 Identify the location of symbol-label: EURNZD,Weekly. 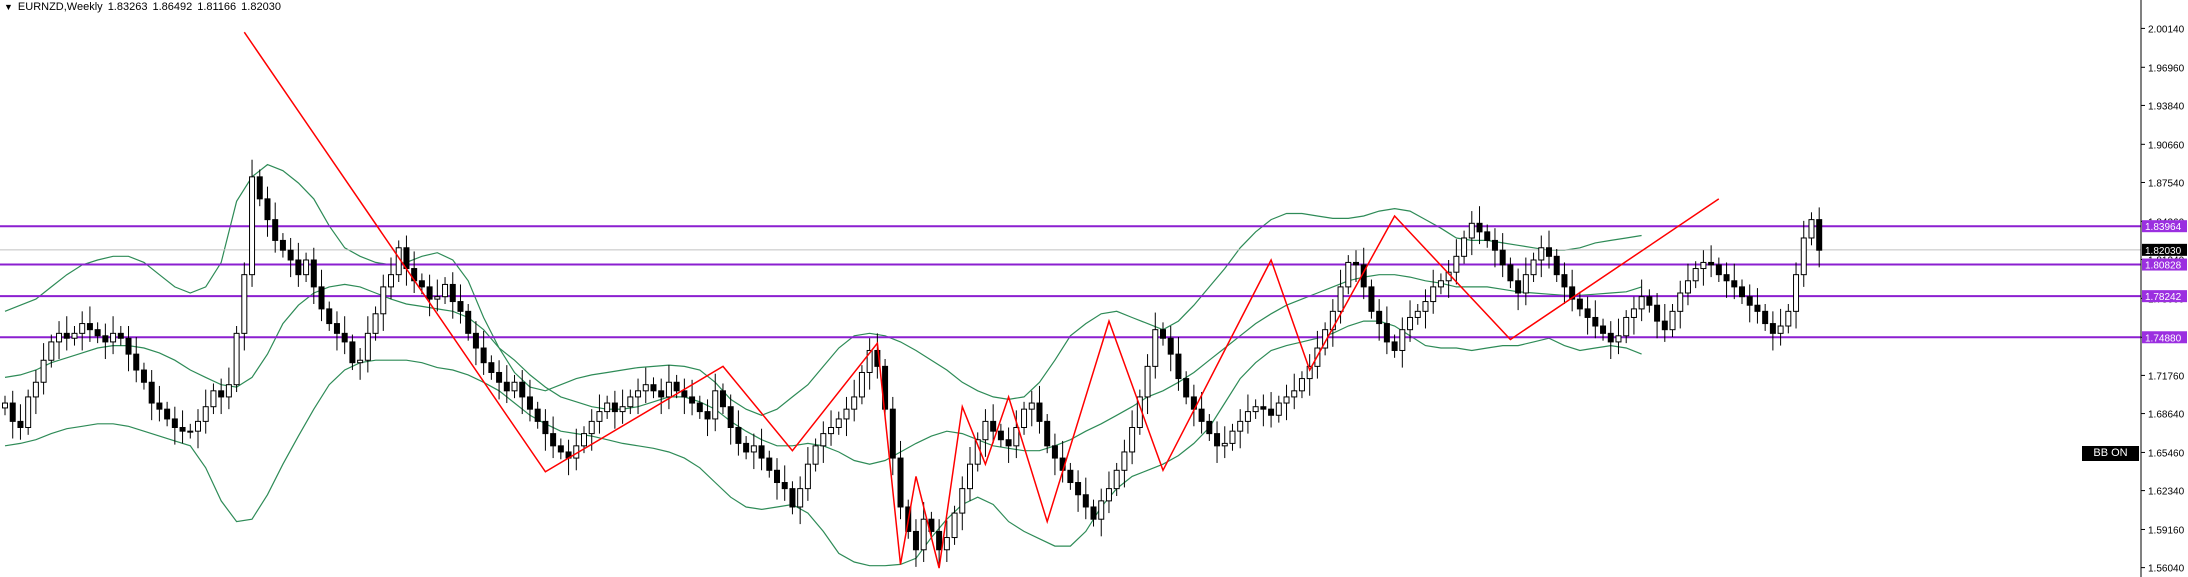
(60, 7).